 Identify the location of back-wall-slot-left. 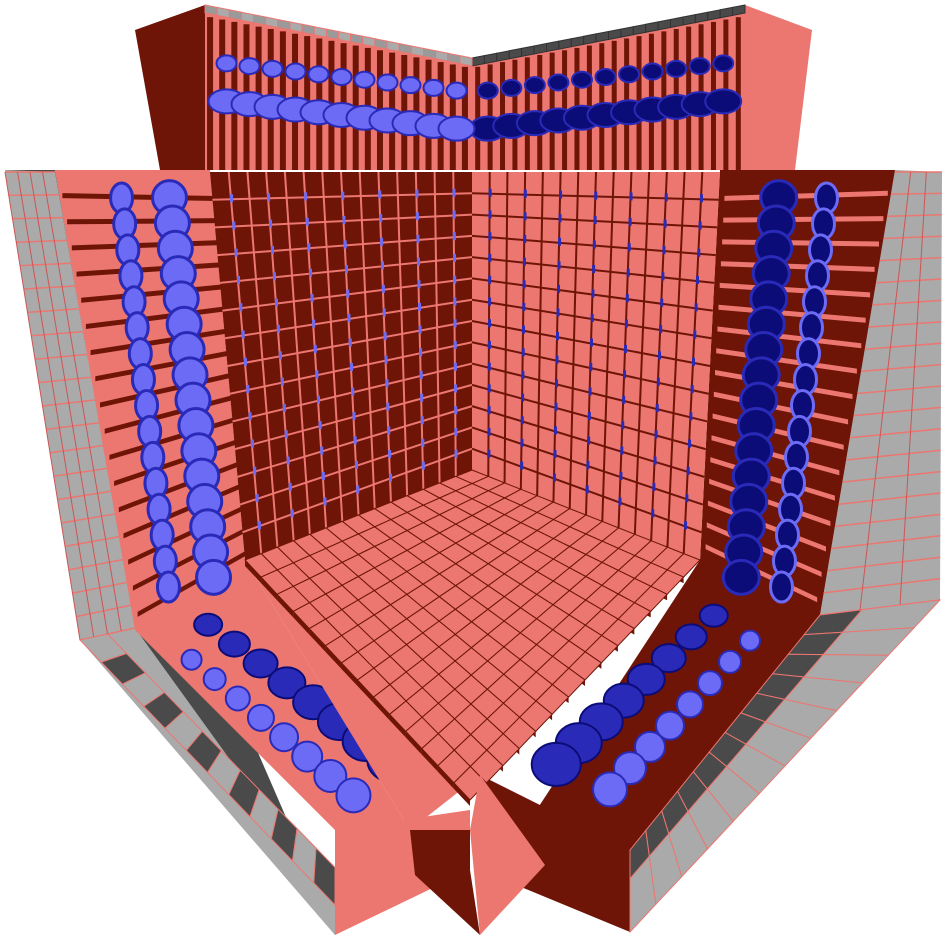
(210, 93).